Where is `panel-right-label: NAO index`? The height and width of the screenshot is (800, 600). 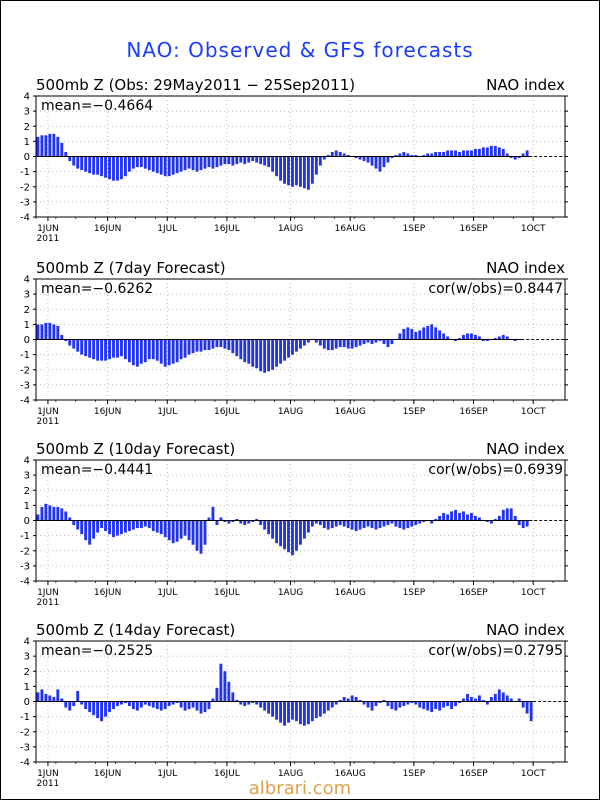 panel-right-label: NAO index is located at coordinates (525, 85).